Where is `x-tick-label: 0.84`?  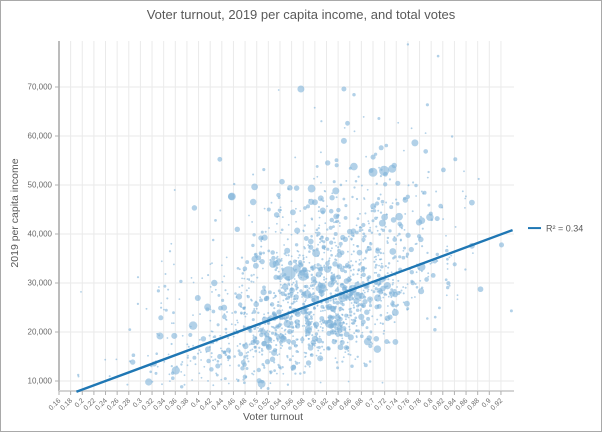
x-tick-label: 0.84 is located at coordinates (450, 404).